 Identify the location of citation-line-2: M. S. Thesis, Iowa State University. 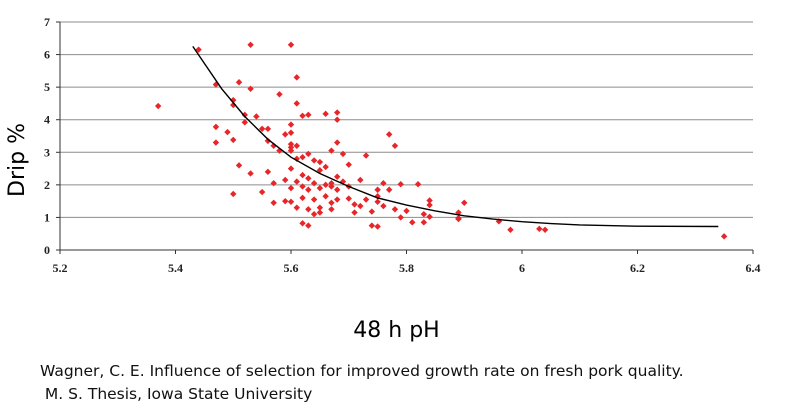
(176, 394).